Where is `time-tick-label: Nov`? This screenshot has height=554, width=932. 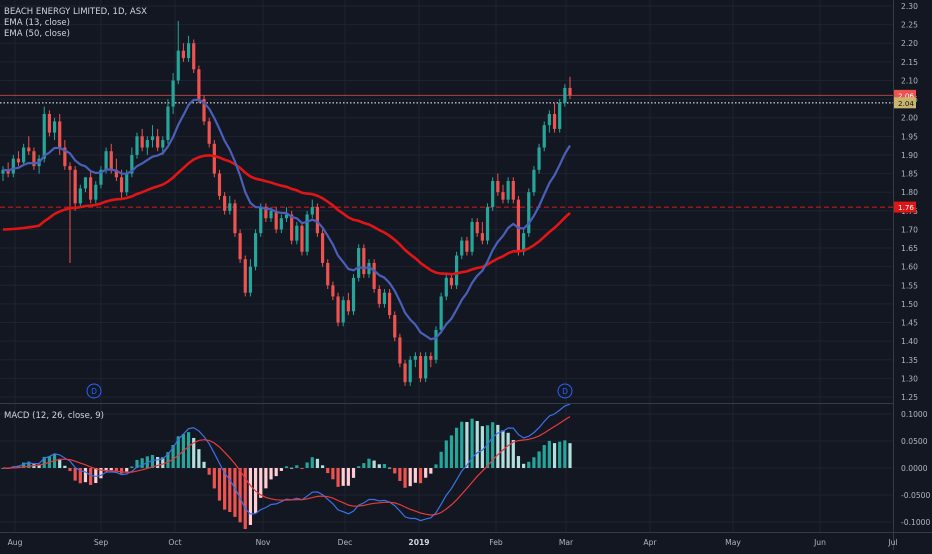 time-tick-label: Nov is located at coordinates (263, 542).